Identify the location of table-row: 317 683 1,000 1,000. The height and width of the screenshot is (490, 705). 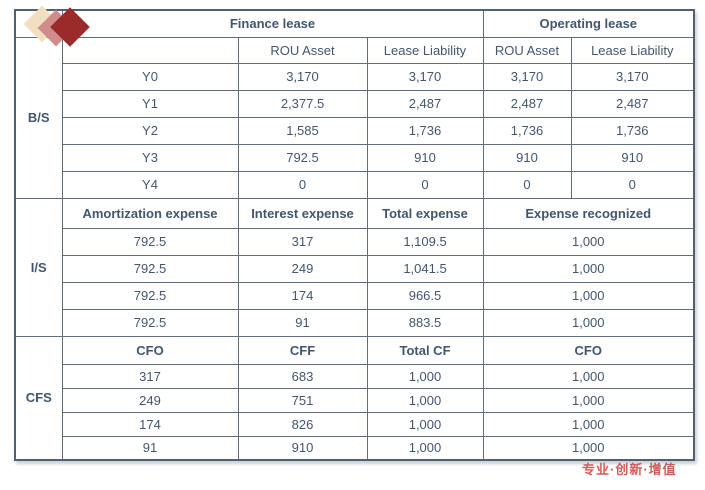
(355, 376).